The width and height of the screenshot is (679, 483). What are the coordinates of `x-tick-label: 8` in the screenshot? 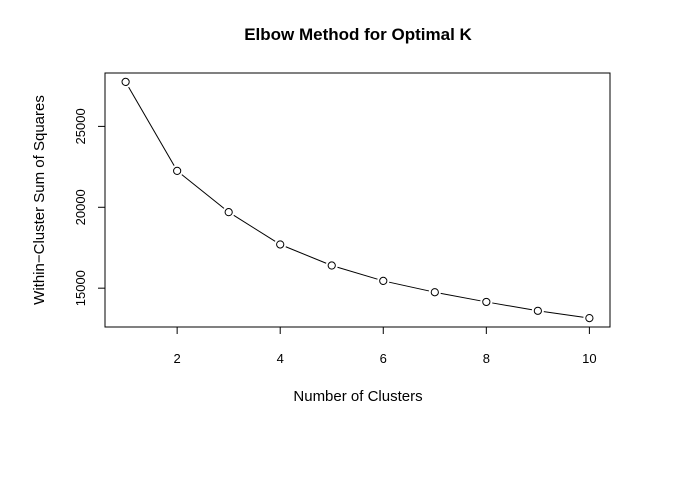 It's located at (486, 358).